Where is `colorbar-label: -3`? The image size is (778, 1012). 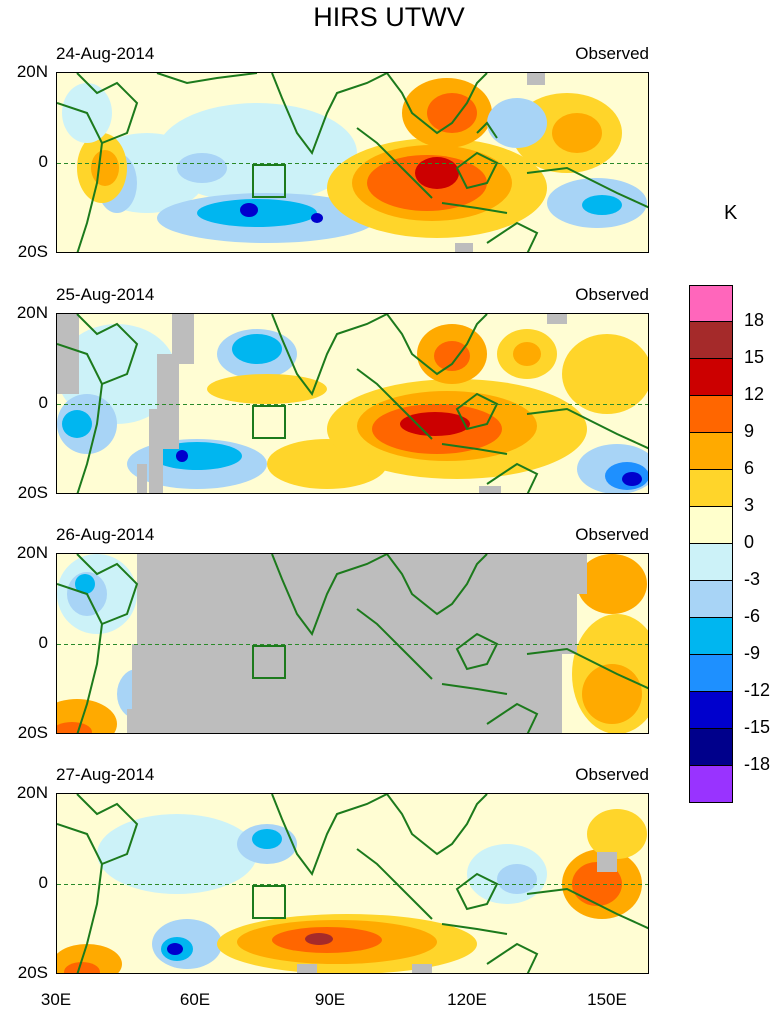 colorbar-label: -3 is located at coordinates (752, 579).